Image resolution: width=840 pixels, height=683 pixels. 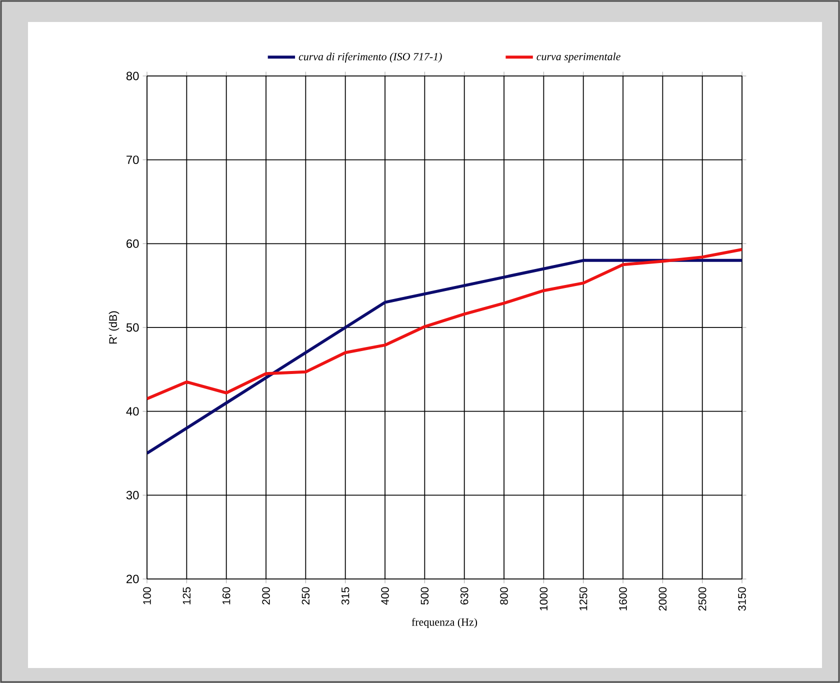 What do you see at coordinates (147, 595) in the screenshot?
I see `x-tick-label: 100` at bounding box center [147, 595].